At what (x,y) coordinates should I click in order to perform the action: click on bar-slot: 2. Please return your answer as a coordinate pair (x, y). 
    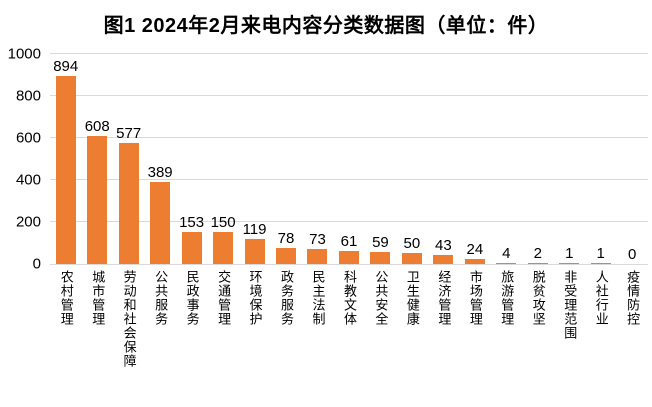
    Looking at the image, I should click on (537, 159).